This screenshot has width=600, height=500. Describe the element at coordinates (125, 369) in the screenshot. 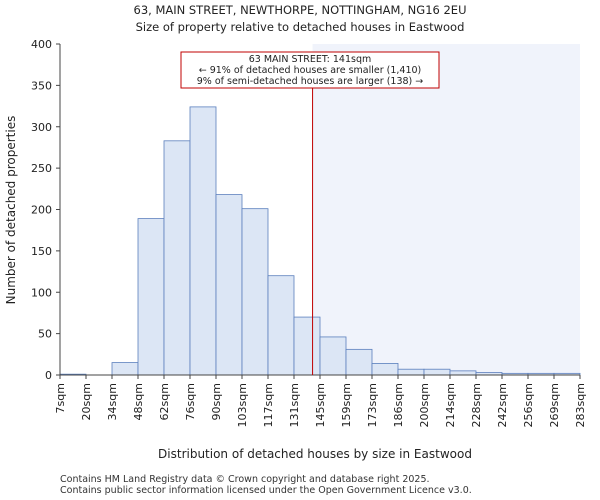

I see `bar-34sqm` at that location.